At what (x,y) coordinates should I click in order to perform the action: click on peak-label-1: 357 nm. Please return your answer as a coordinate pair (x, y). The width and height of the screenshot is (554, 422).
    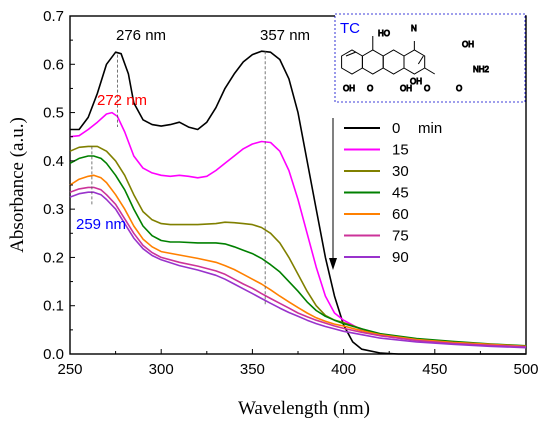
    Looking at the image, I should click on (285, 35).